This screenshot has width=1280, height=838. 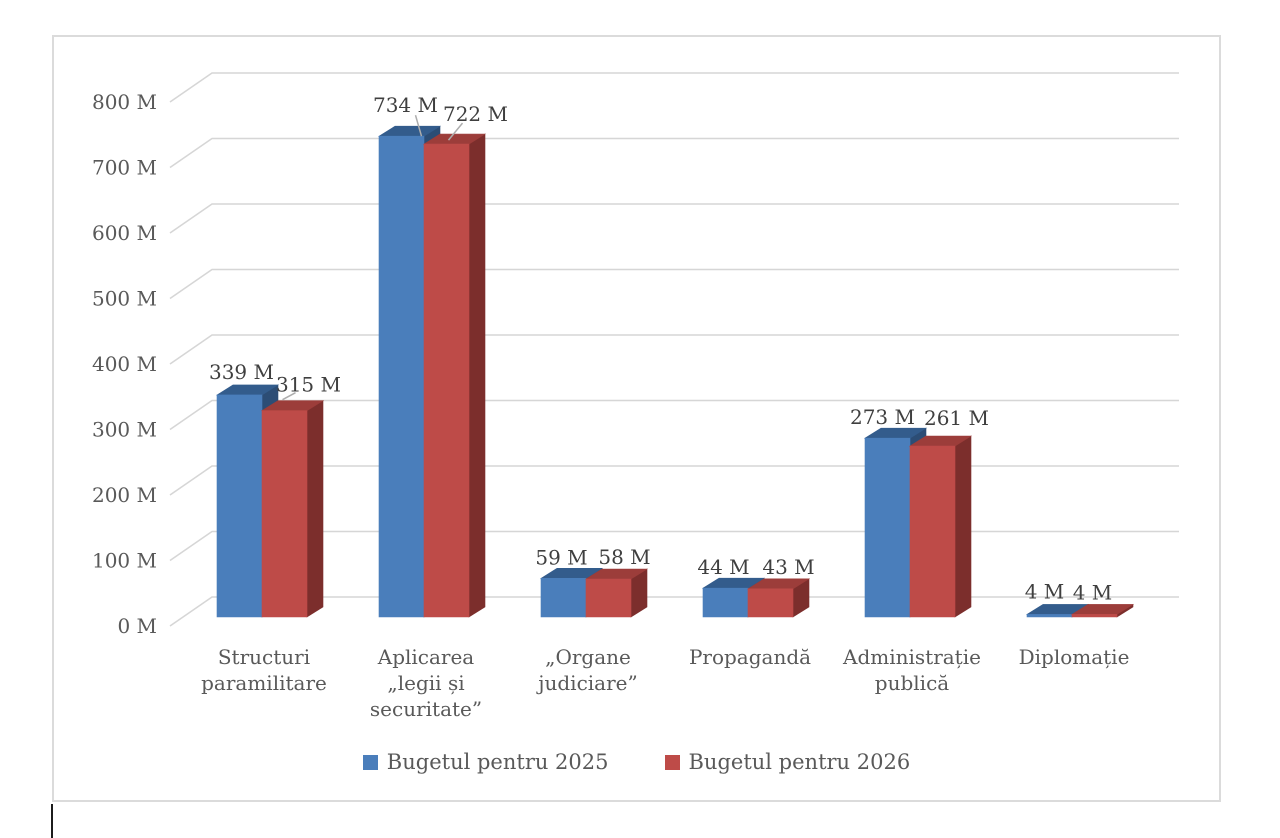 I want to click on data-label-2026-5: 4 M, so click(x=1093, y=592).